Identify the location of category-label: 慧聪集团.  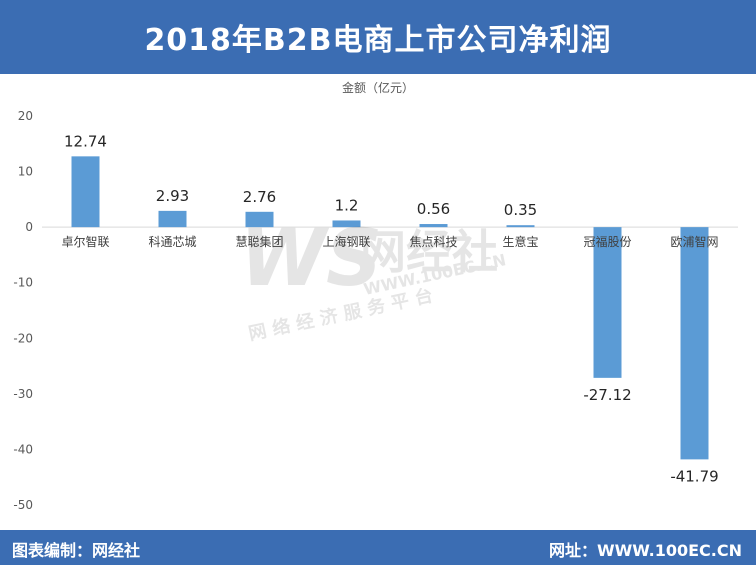
(259, 241).